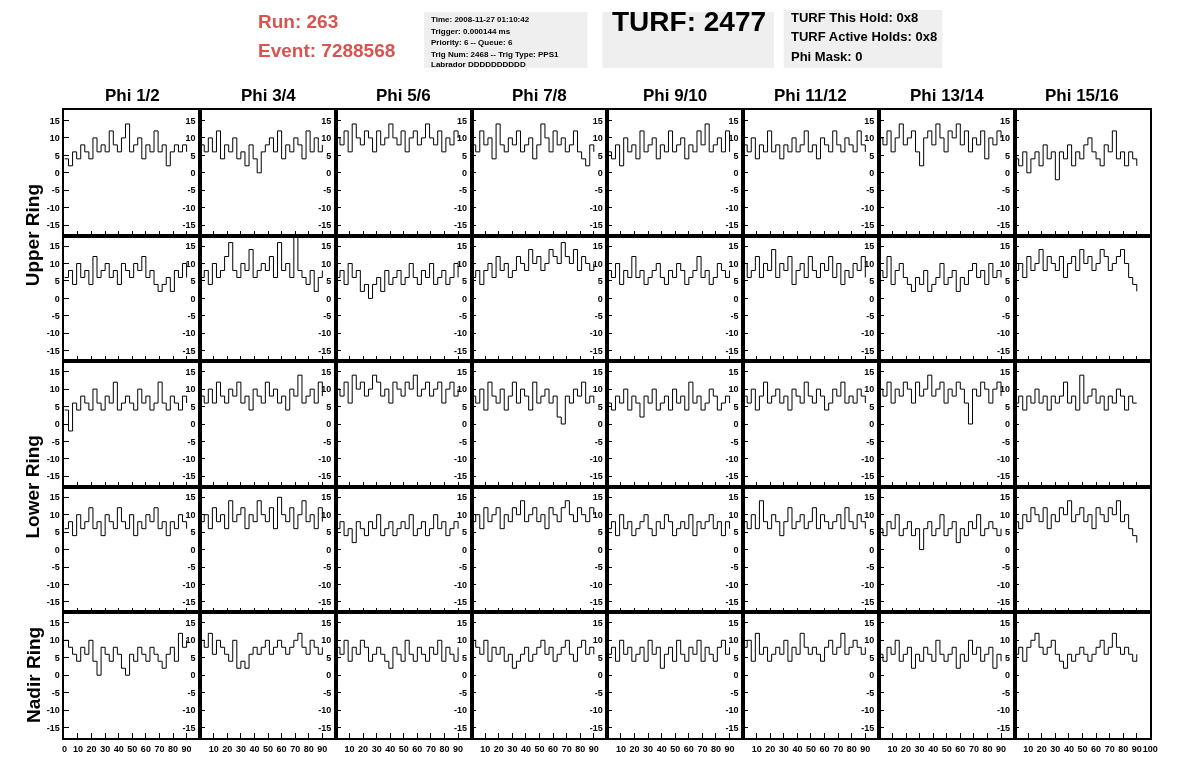 The width and height of the screenshot is (1196, 772). I want to click on x-tick-label: 70, so click(838, 748).